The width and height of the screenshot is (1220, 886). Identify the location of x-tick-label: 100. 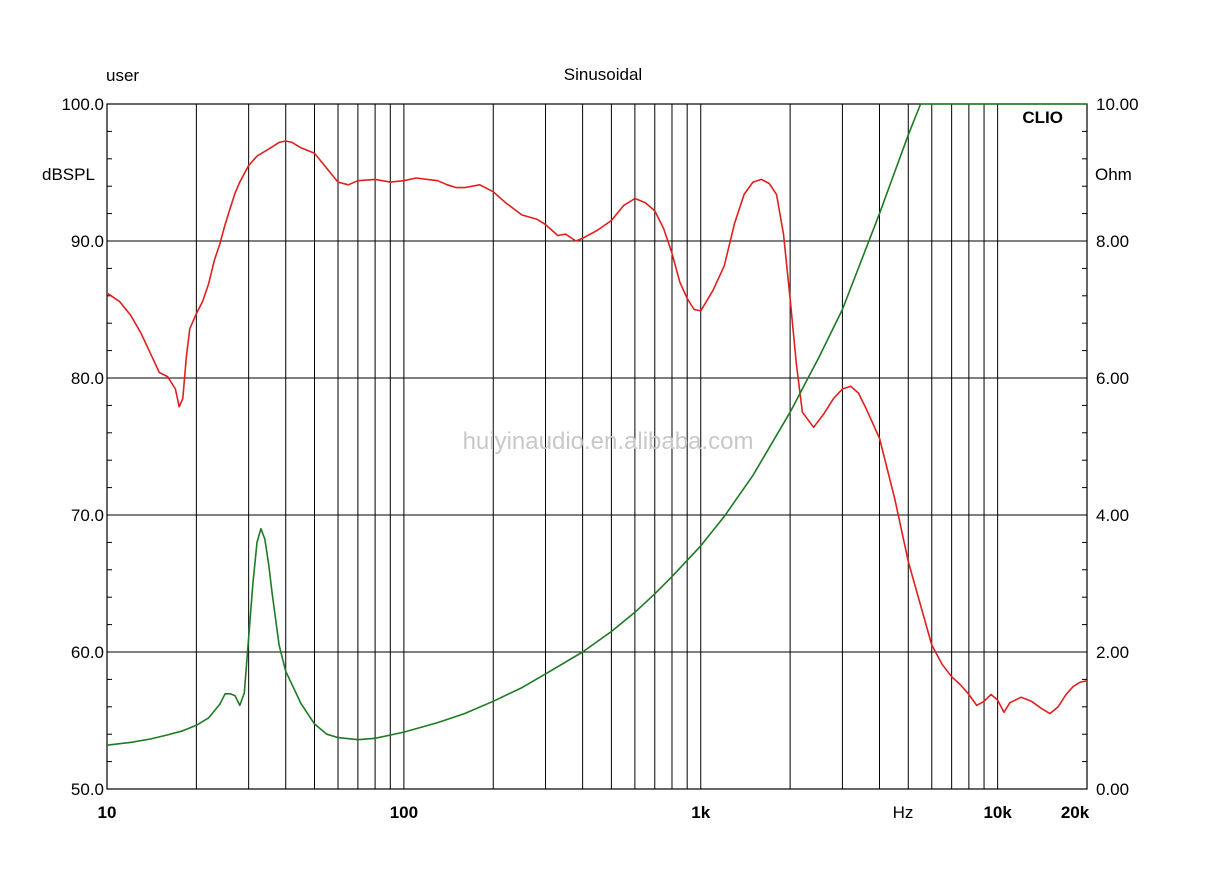
(404, 812).